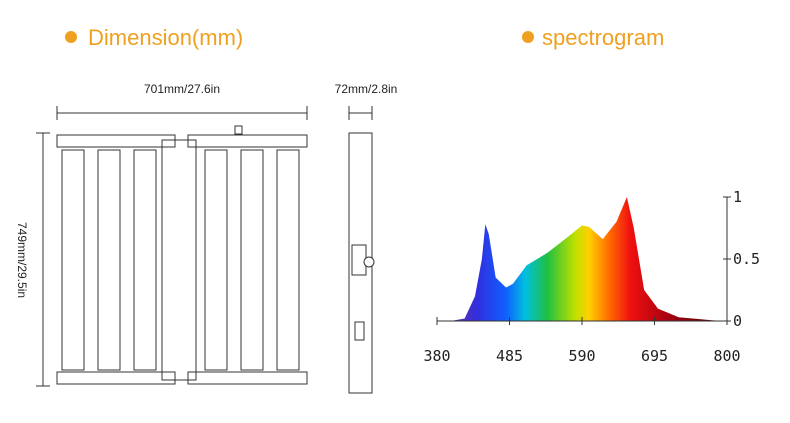 The image size is (790, 423). Describe the element at coordinates (436, 356) in the screenshot. I see `x-tick-label: 380` at that location.